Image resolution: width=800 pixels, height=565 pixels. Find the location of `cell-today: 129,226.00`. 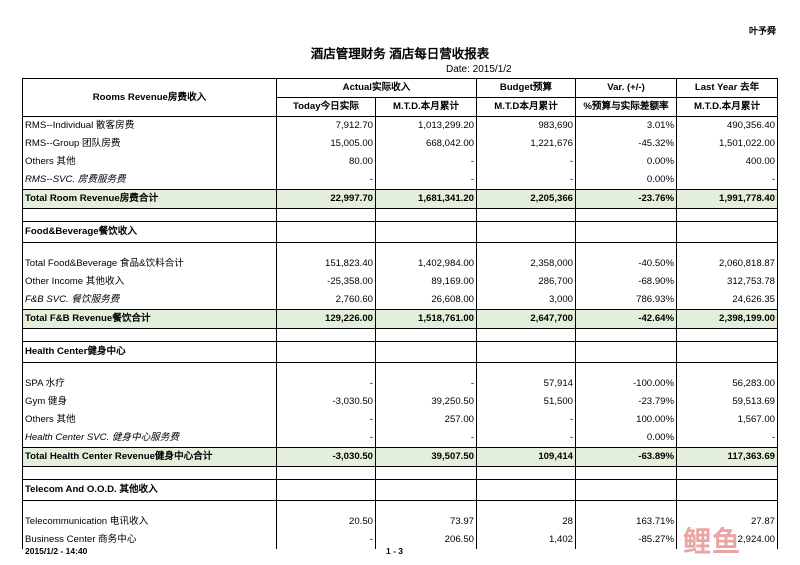

cell-today: 129,226.00 is located at coordinates (326, 319).